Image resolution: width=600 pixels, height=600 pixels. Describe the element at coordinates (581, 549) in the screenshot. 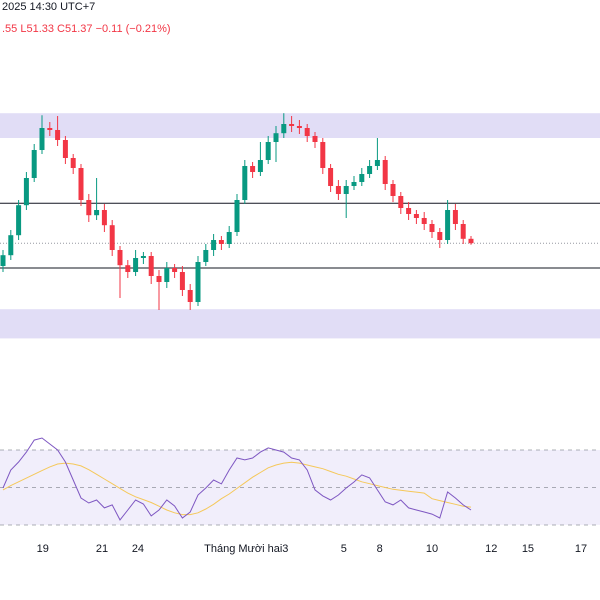

I see `x-tick-label: 17` at that location.